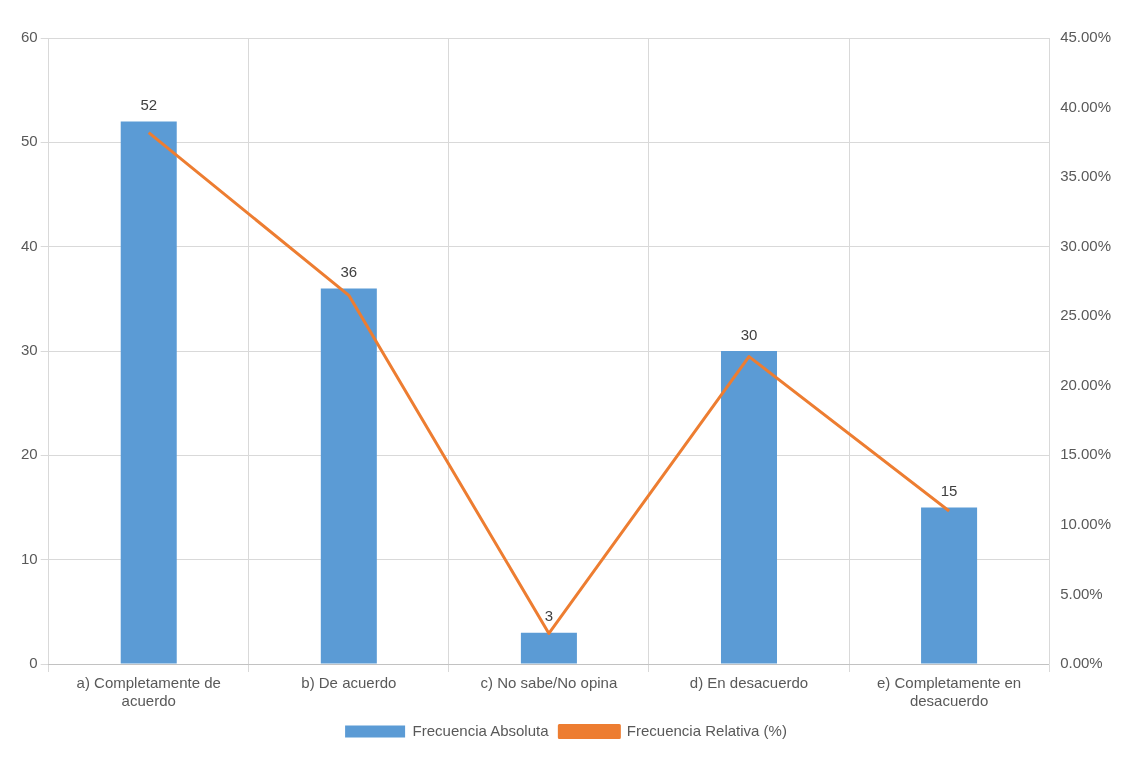  I want to click on data-label: 52, so click(149, 105).